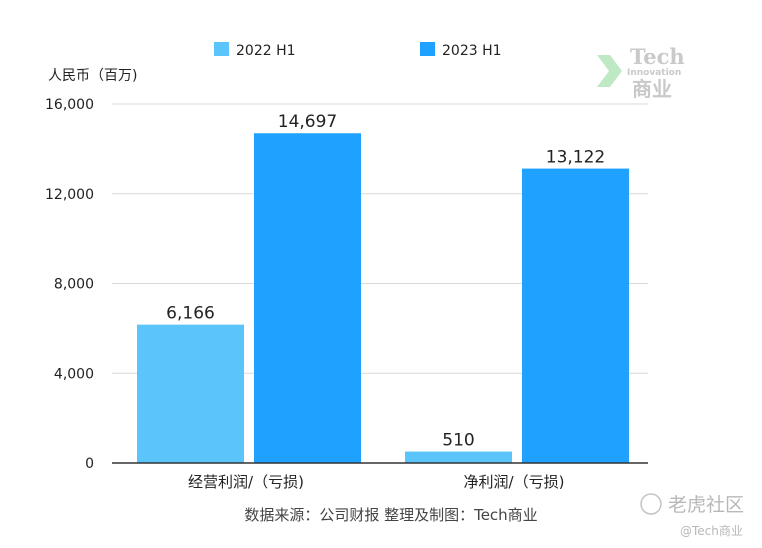 The image size is (762, 548). Describe the element at coordinates (472, 51) in the screenshot. I see `legend-label-2023: 2023 H1` at that location.